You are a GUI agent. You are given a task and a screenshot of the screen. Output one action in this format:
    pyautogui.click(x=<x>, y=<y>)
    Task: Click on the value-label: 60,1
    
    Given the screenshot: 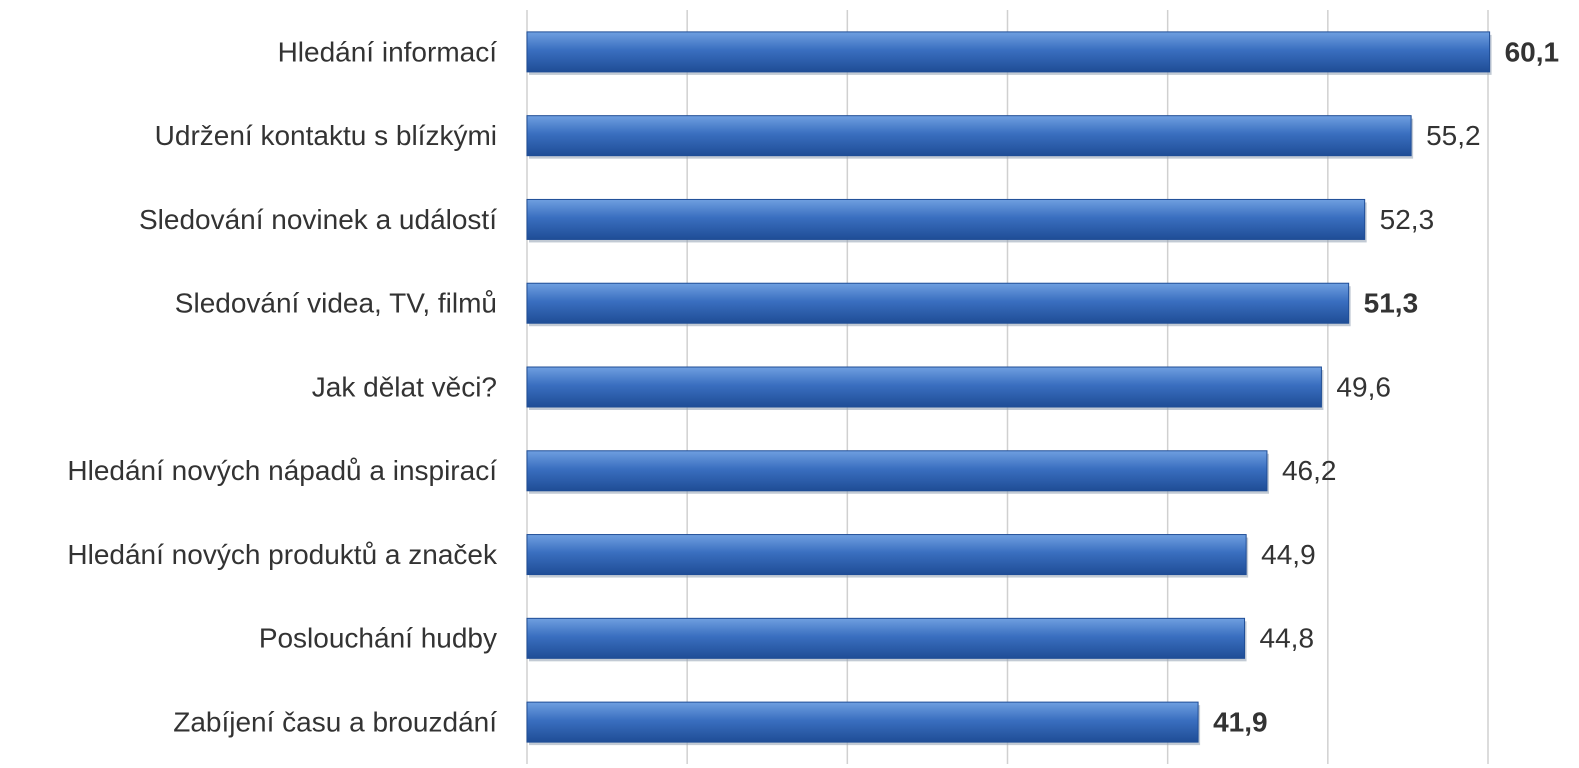 What is the action you would take?
    pyautogui.click(x=1532, y=51)
    